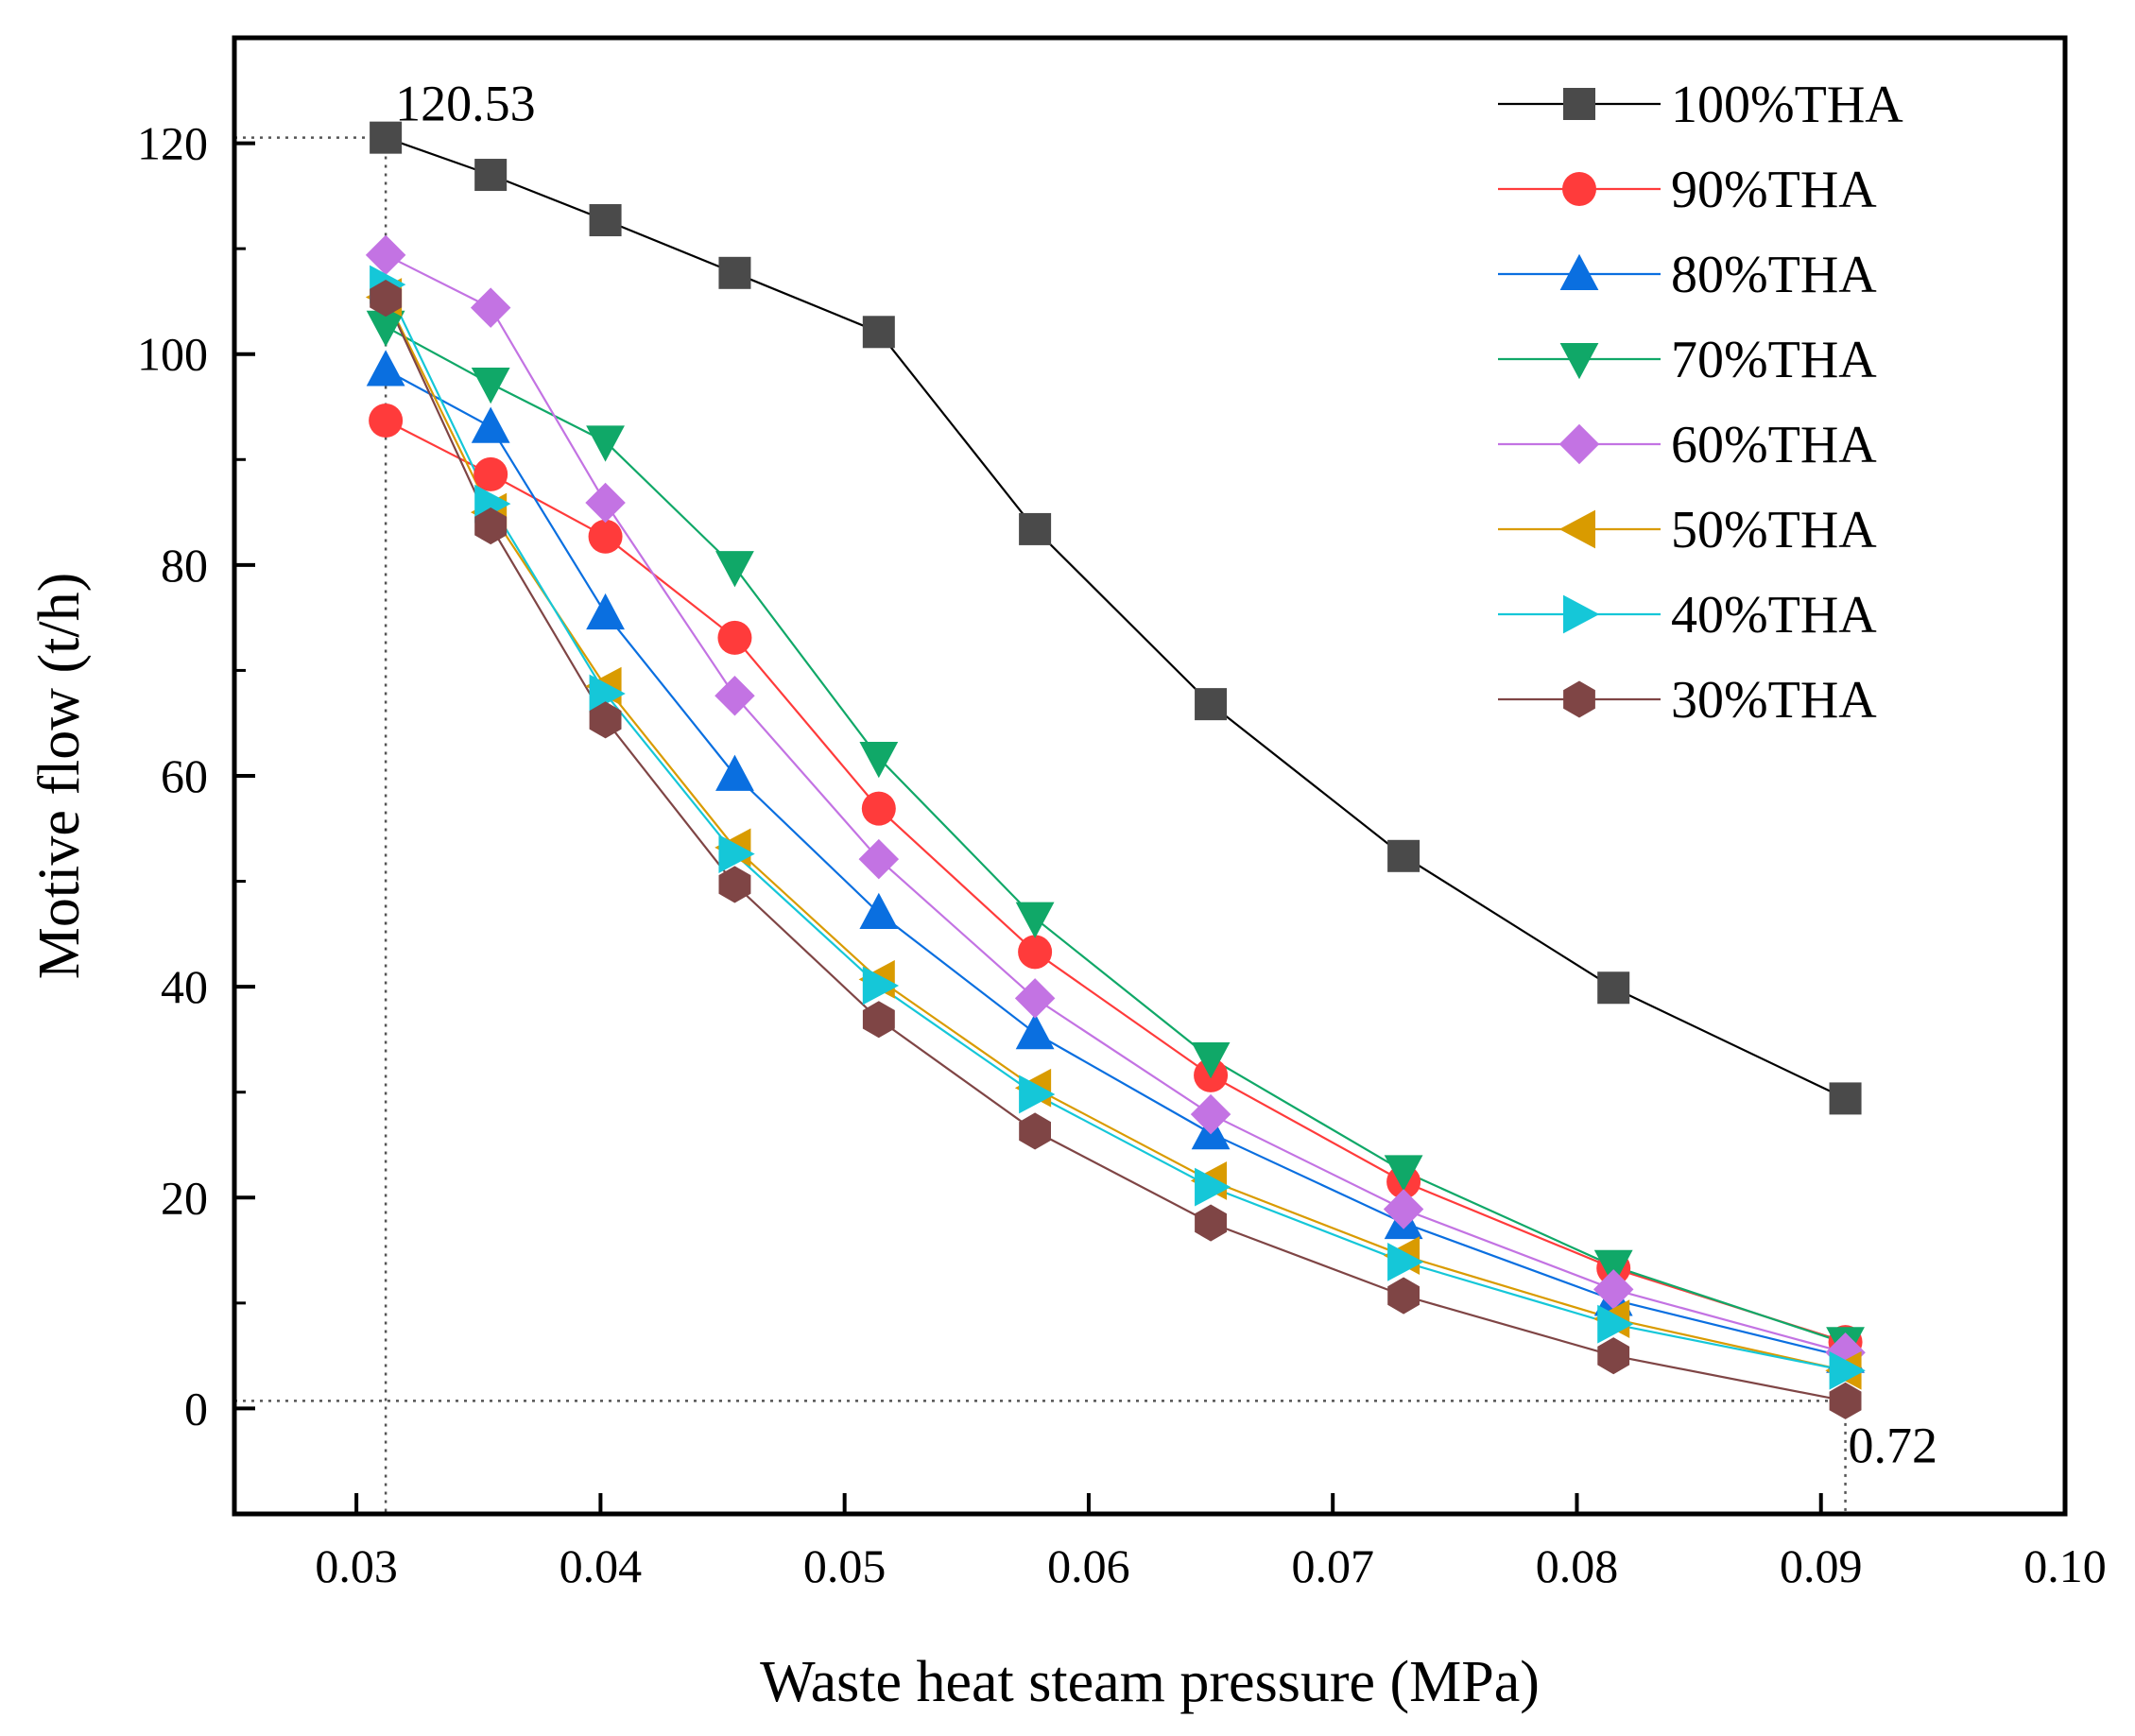  I want to click on y-tick-label: 20, so click(184, 1197).